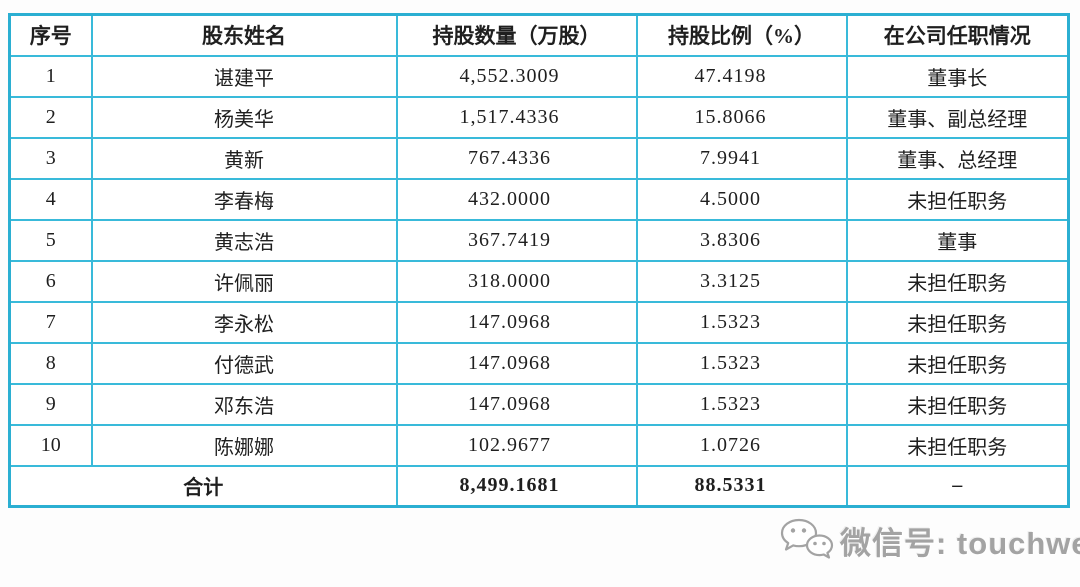  What do you see at coordinates (741, 281) in the screenshot?
I see `ratio-cell: 3.3125` at bounding box center [741, 281].